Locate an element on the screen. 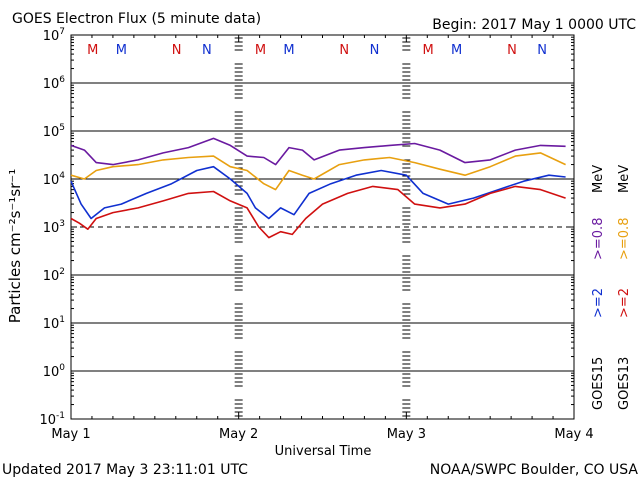 Image resolution: width=640 pixels, height=480 pixels. y-tick-label: 10⁰ is located at coordinates (54, 371).